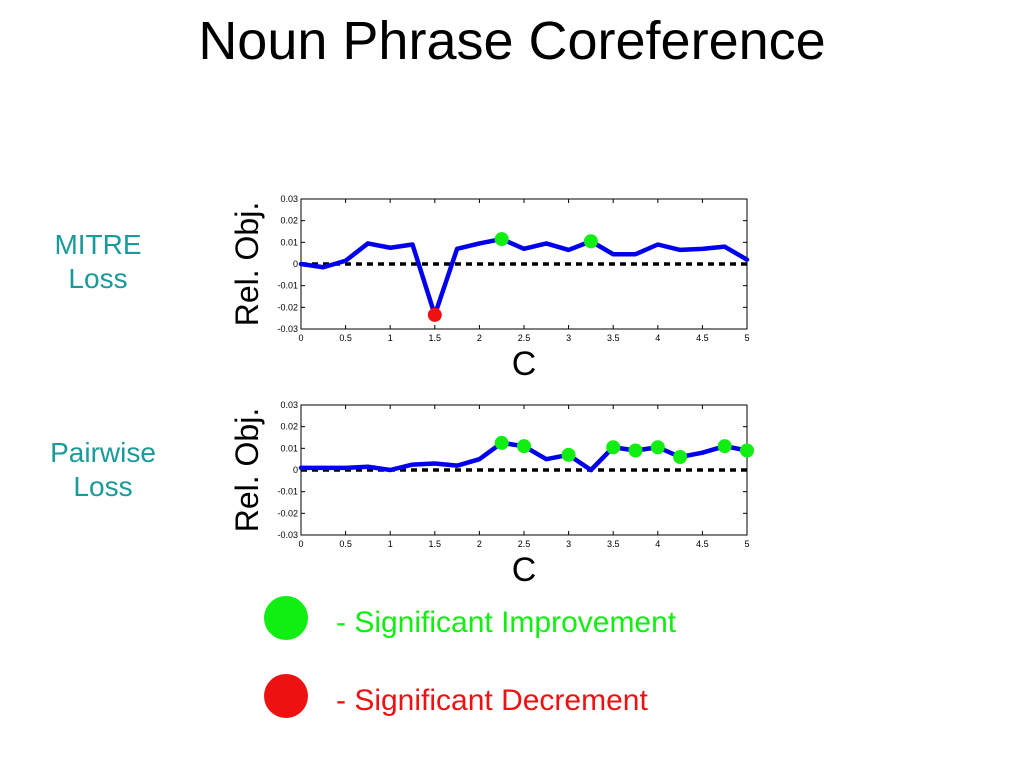  I want to click on decrement-point, so click(434, 314).